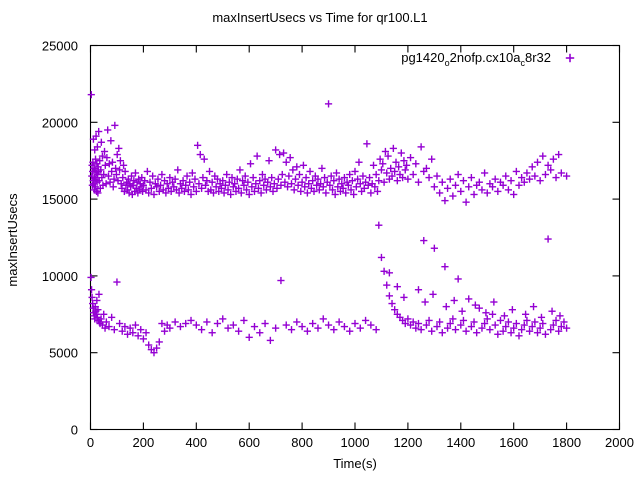  I want to click on legend-part-prefix: pg1420, so click(422, 57).